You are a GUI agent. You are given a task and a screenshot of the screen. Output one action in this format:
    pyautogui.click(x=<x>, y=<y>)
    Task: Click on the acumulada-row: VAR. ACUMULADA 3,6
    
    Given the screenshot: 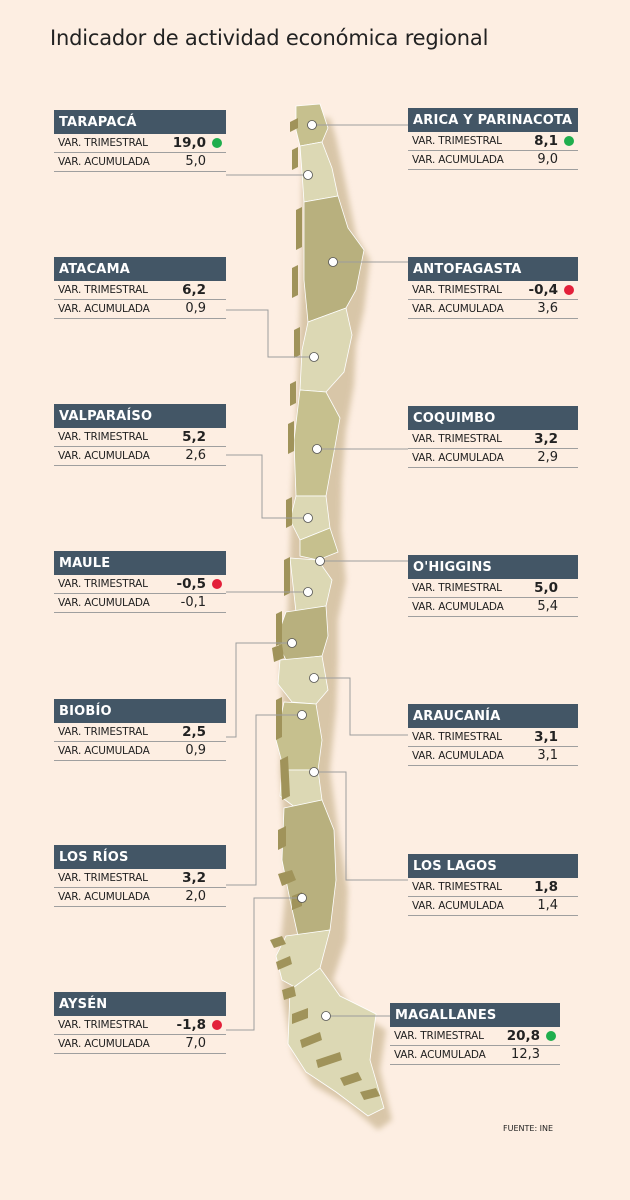 What is the action you would take?
    pyautogui.click(x=493, y=309)
    